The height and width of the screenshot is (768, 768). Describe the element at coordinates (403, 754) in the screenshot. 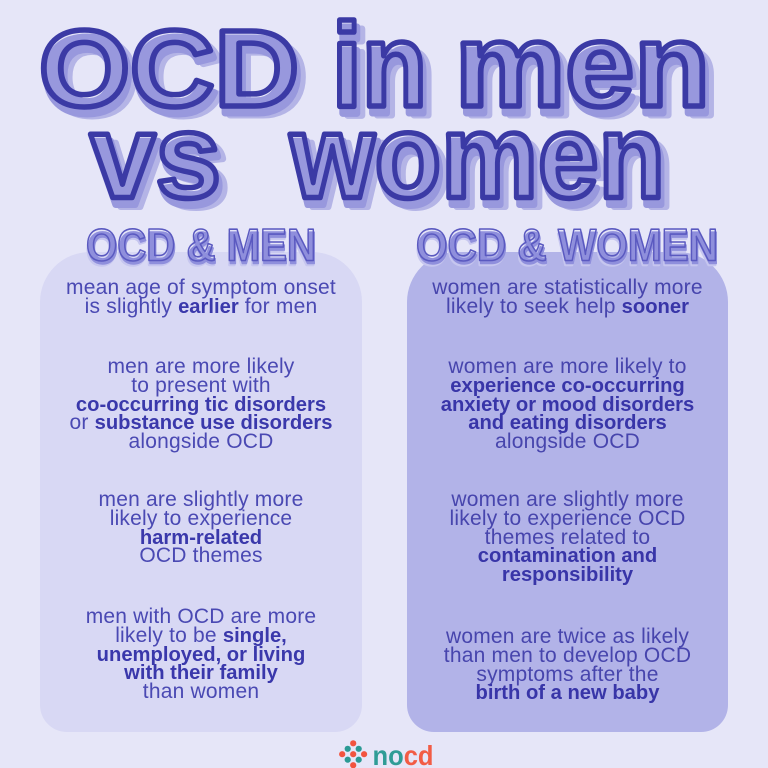

I see `svg-text: nocd` at that location.